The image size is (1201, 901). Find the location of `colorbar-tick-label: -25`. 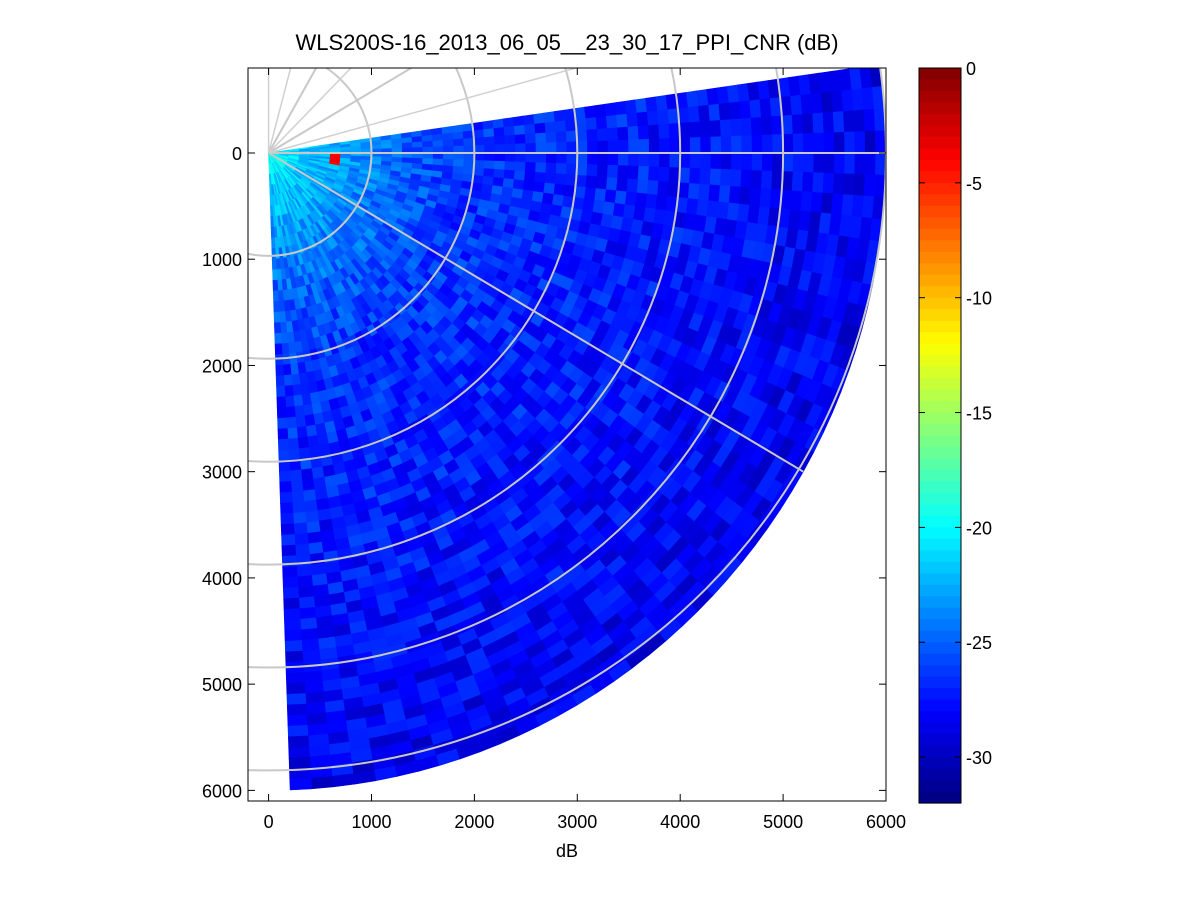

colorbar-tick-label: -25 is located at coordinates (979, 643).